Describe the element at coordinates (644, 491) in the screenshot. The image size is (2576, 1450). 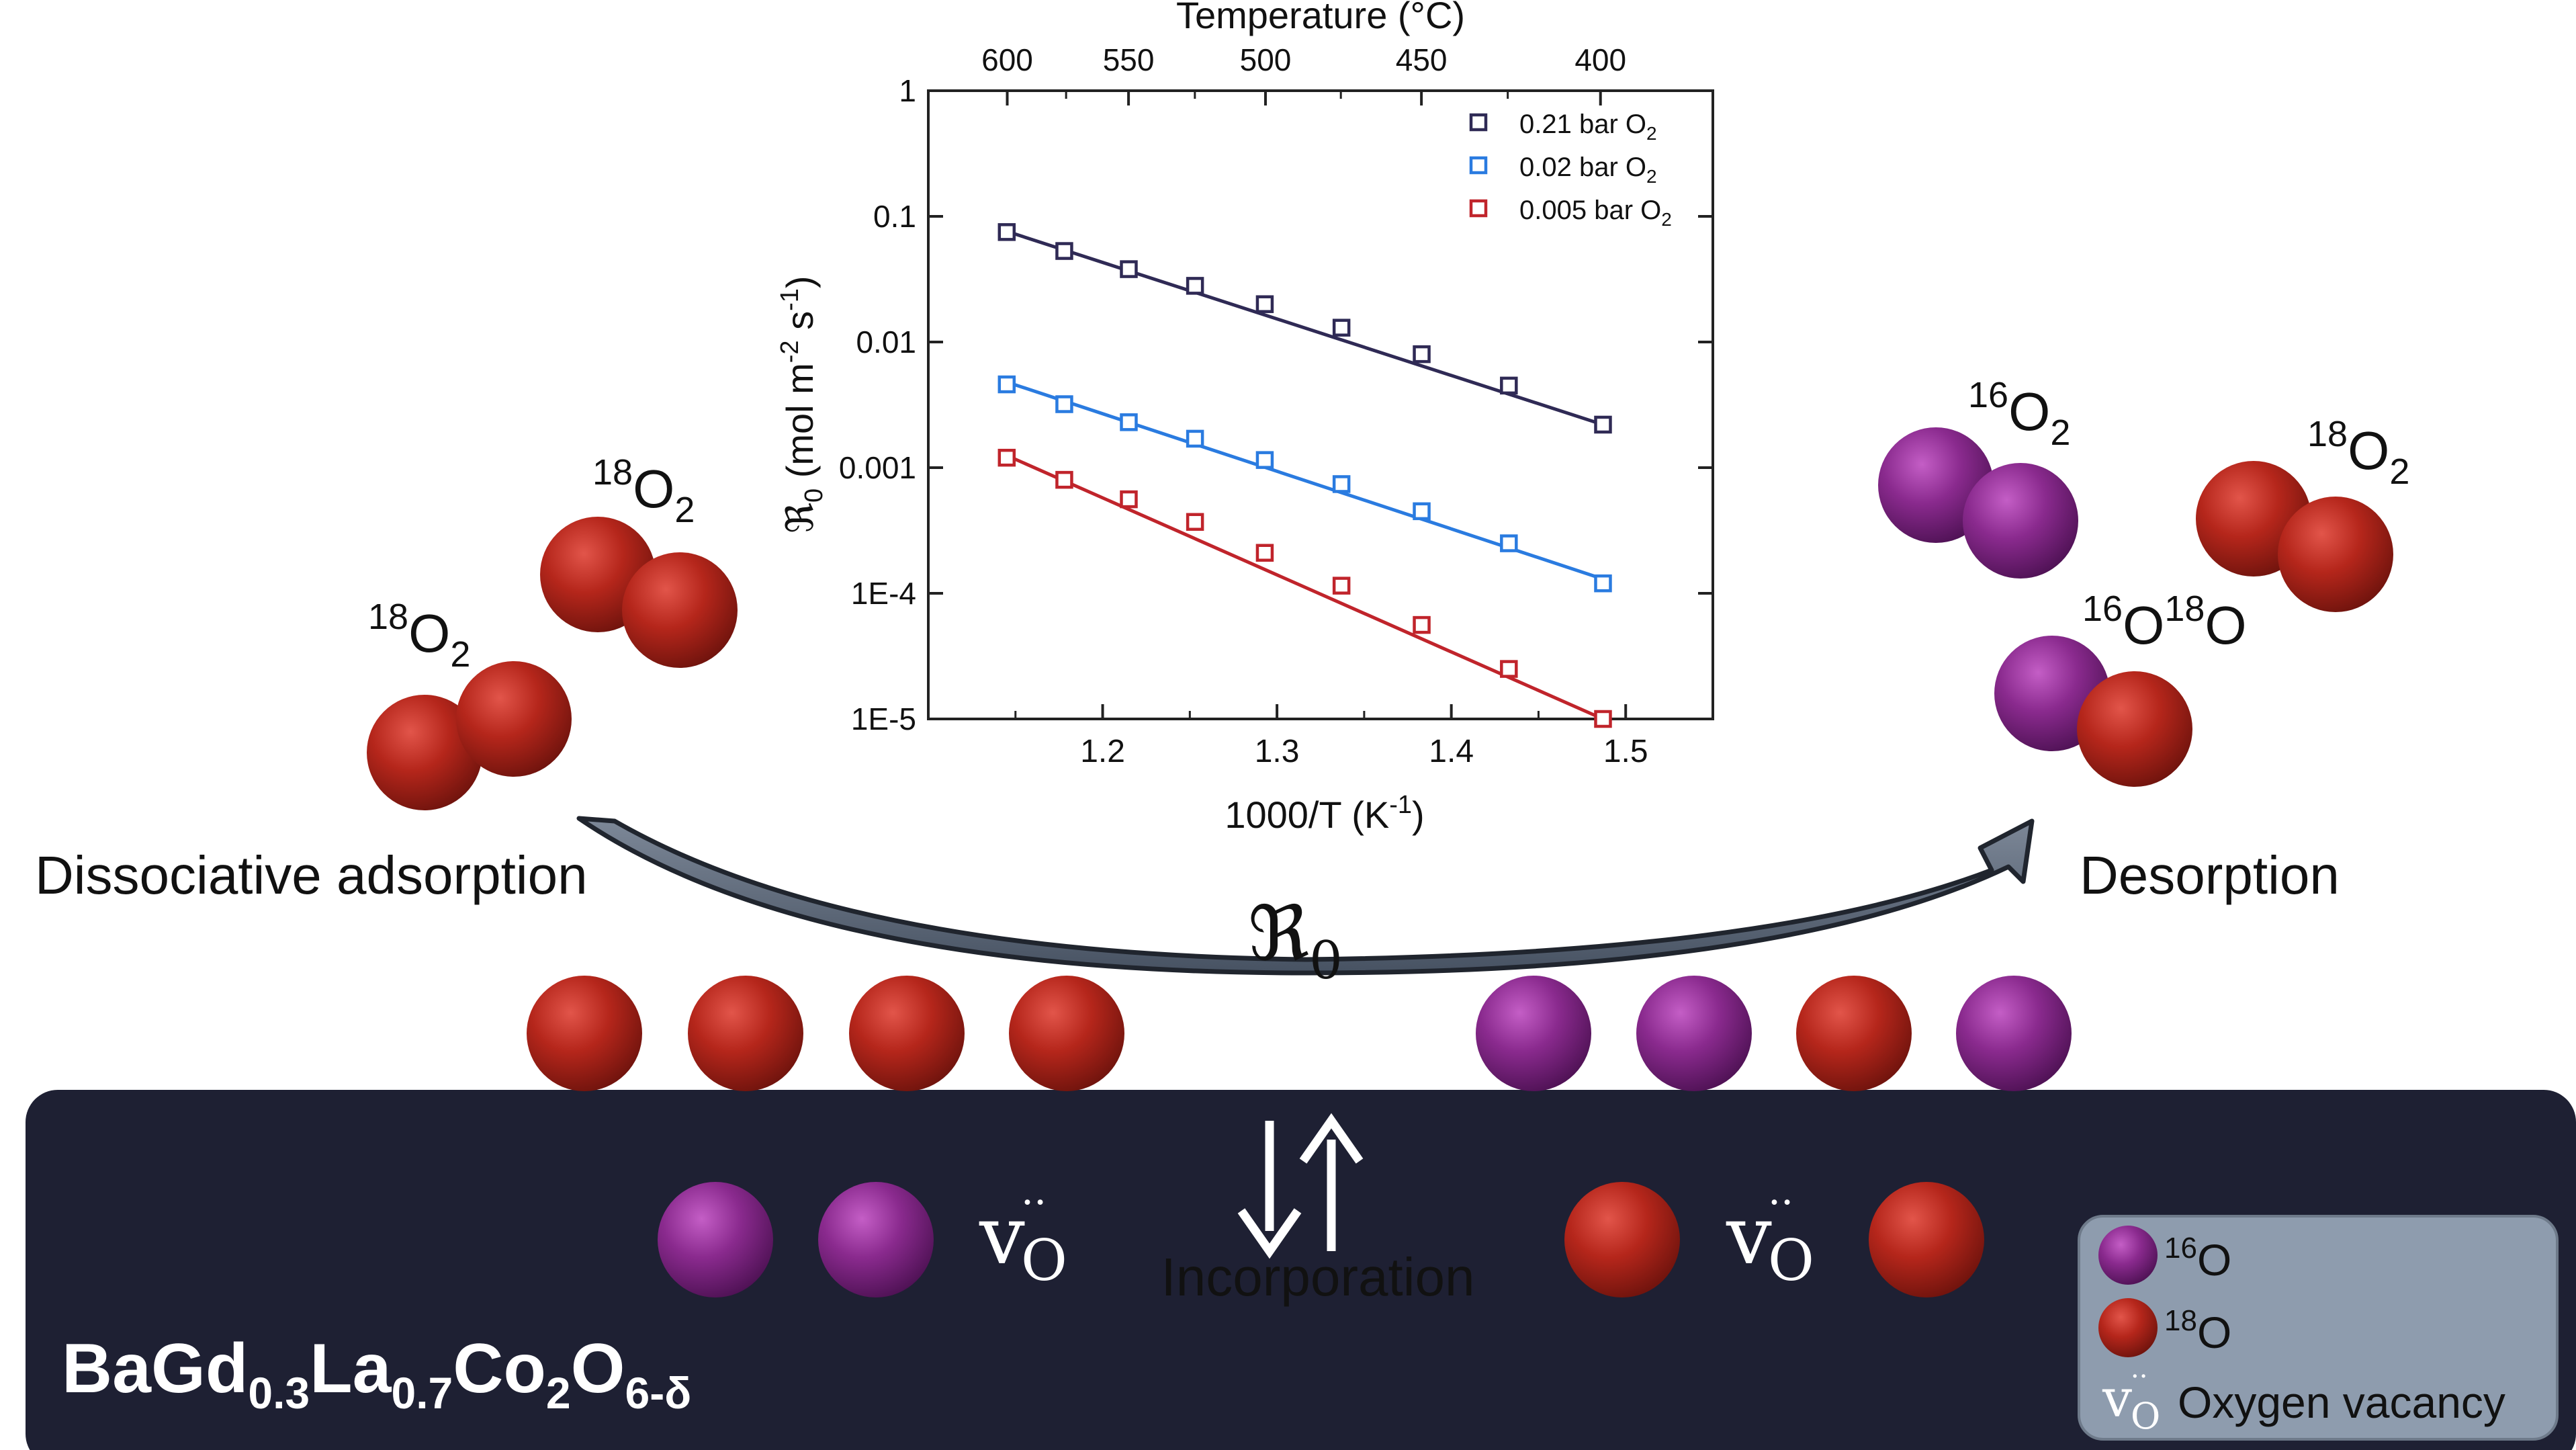
I see `left-molecule-top-label: 18O2` at that location.